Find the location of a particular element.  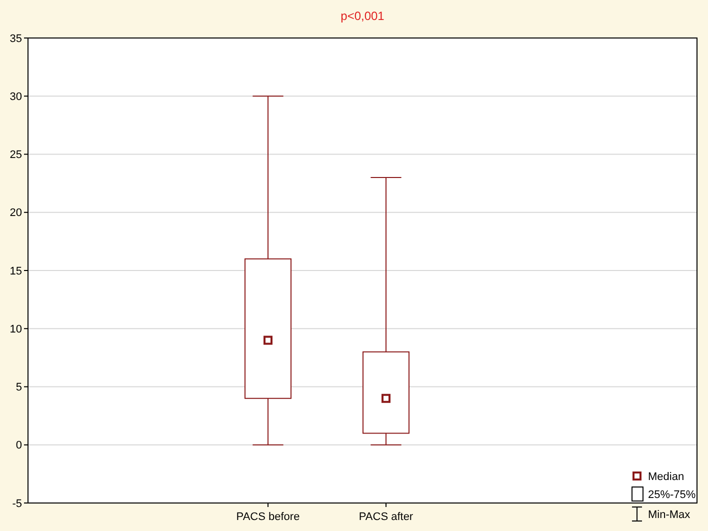

y-tick-label: 0 is located at coordinates (19, 446).